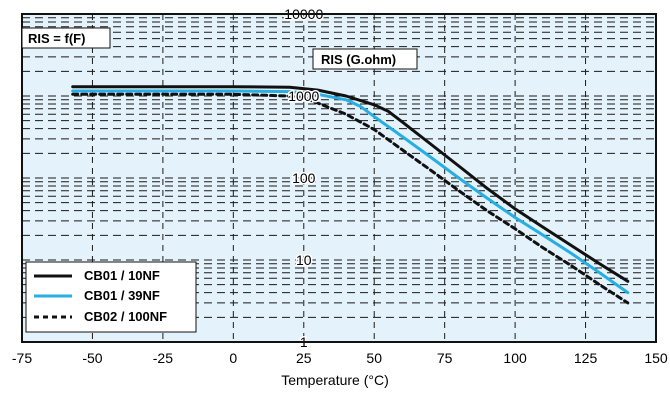 This screenshot has height=398, width=670. What do you see at coordinates (340, 358) in the screenshot?
I see `x-tick-layer: -75 -50 -25 0 25 50 75 100 125 150` at bounding box center [340, 358].